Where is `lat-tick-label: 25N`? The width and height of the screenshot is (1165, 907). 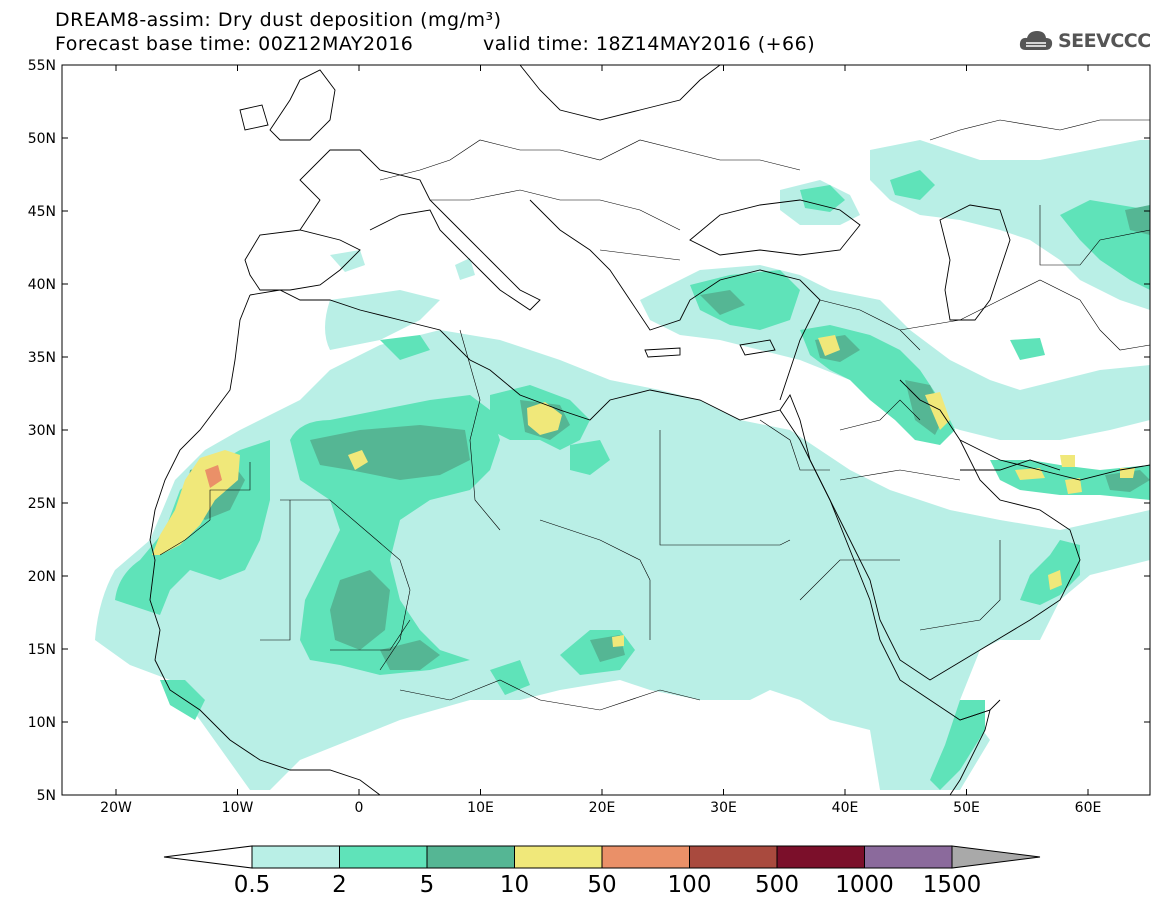
lat-tick-label: 25N is located at coordinates (42, 504).